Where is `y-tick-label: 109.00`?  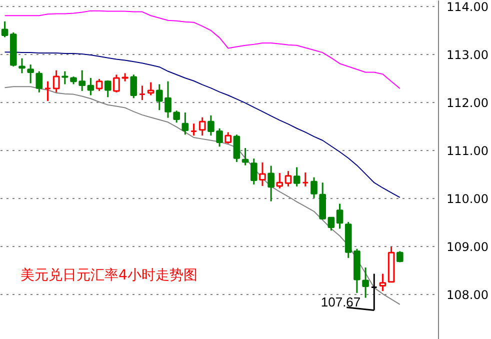
y-tick-label: 109.00 is located at coordinates (467, 247).